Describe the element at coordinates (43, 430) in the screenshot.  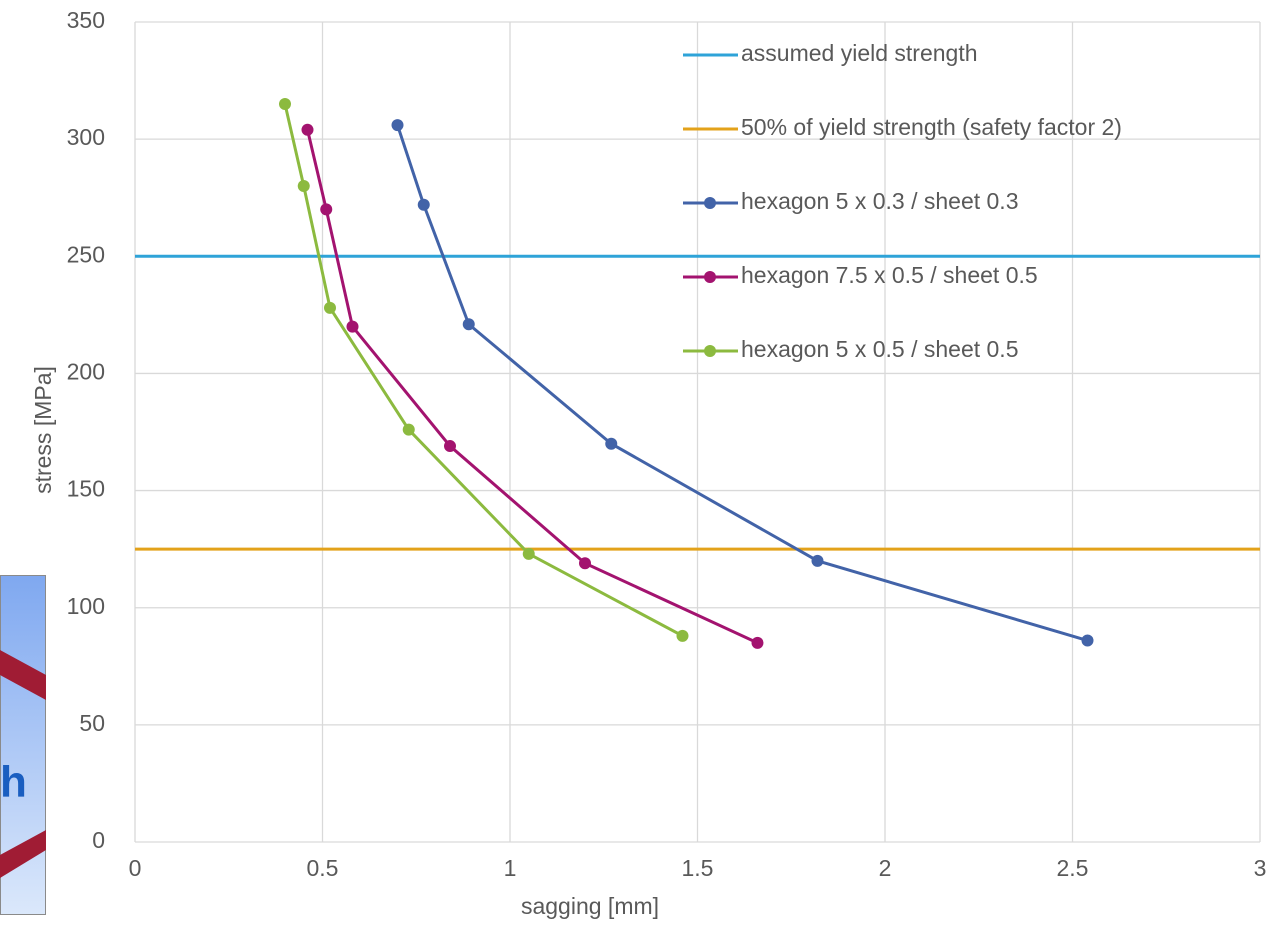
I see `y-axis-label: stress [MPa]` at that location.